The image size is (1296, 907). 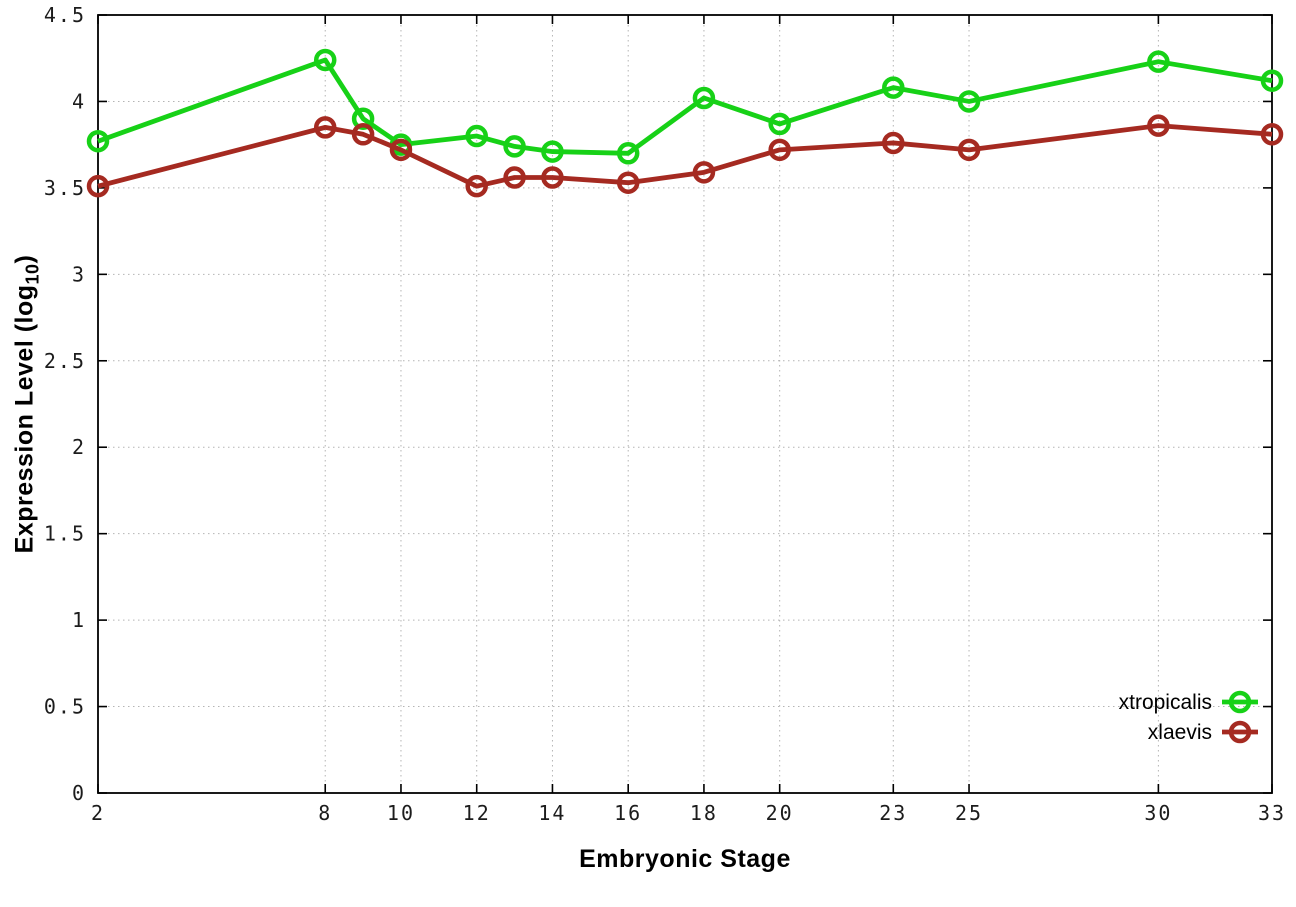 What do you see at coordinates (79, 274) in the screenshot?
I see `y-tick-label-3: 3` at bounding box center [79, 274].